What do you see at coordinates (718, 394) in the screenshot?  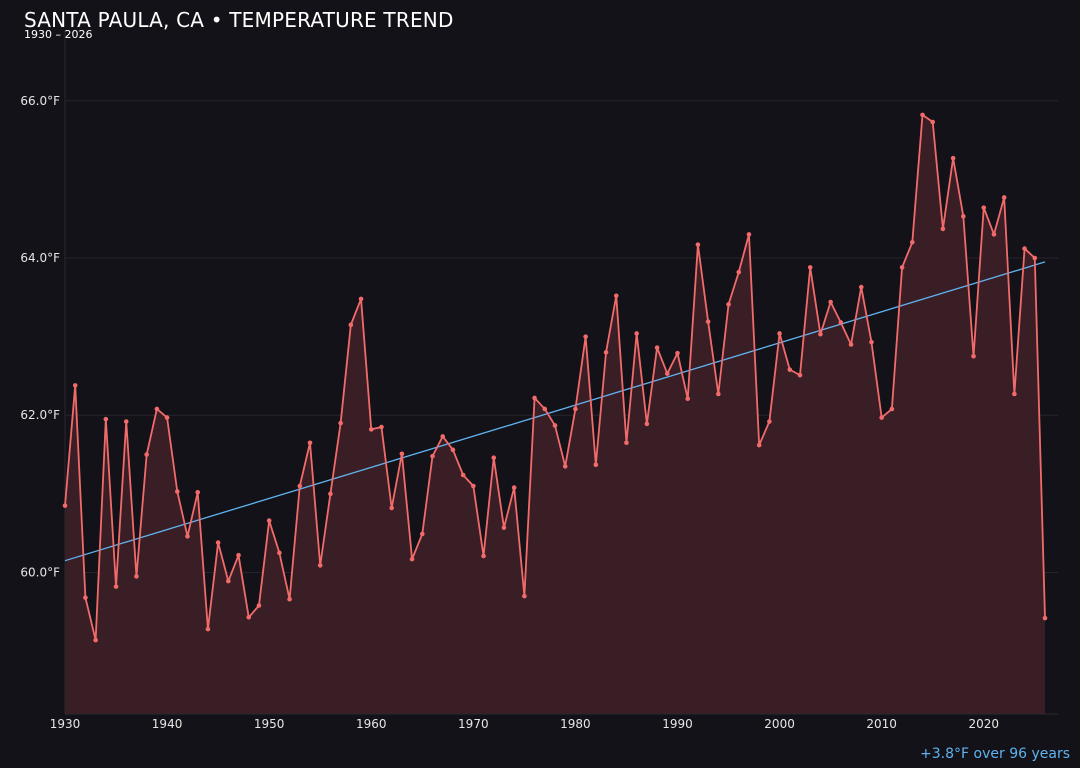 I see `data-point-1994` at bounding box center [718, 394].